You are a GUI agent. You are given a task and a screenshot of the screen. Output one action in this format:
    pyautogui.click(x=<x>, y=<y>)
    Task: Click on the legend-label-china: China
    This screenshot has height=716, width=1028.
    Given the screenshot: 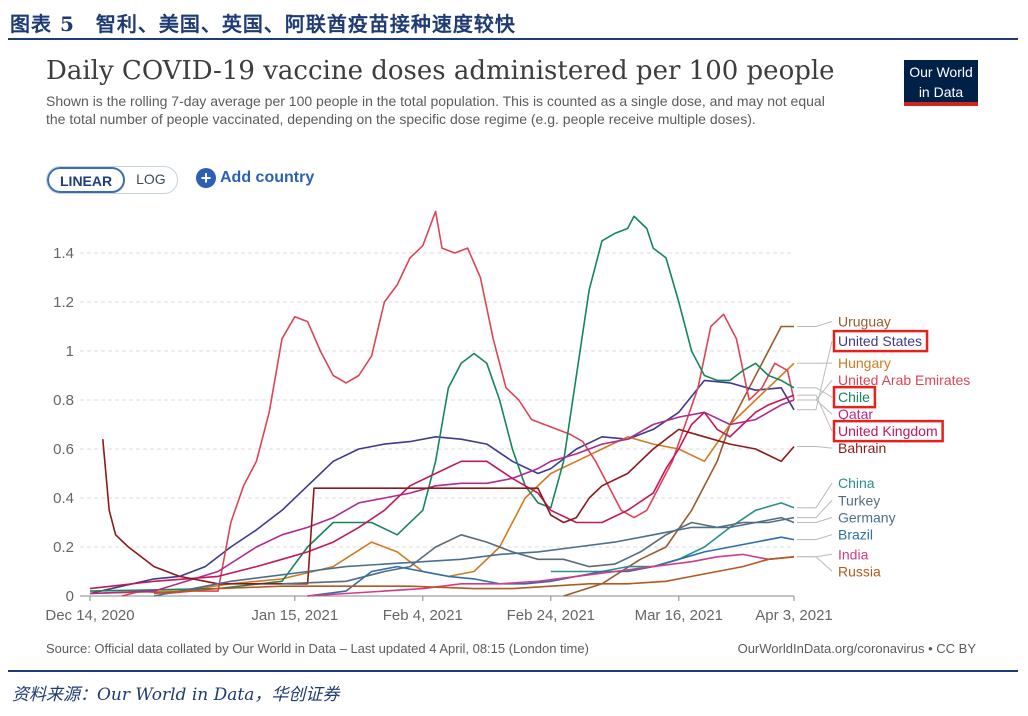 What is the action you would take?
    pyautogui.click(x=856, y=483)
    